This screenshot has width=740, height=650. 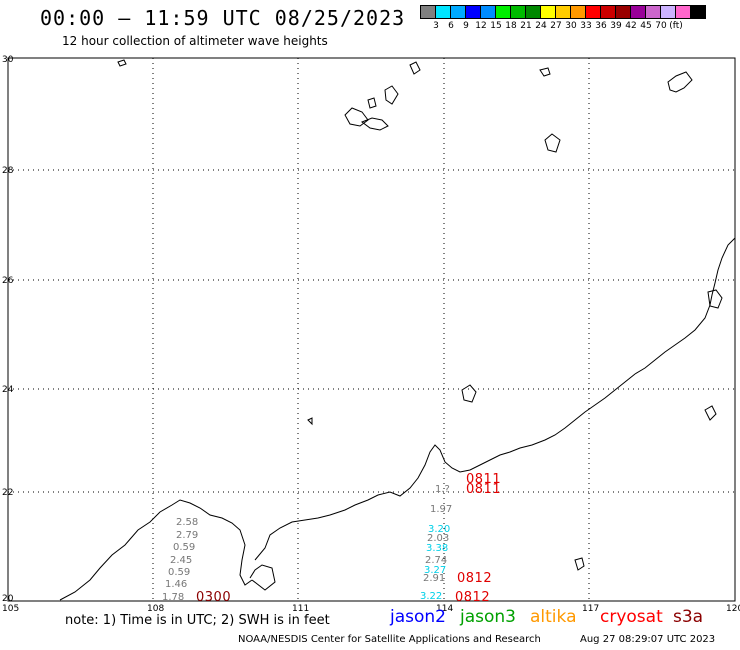 I want to click on lon-tick-label: 114, so click(x=444, y=609).